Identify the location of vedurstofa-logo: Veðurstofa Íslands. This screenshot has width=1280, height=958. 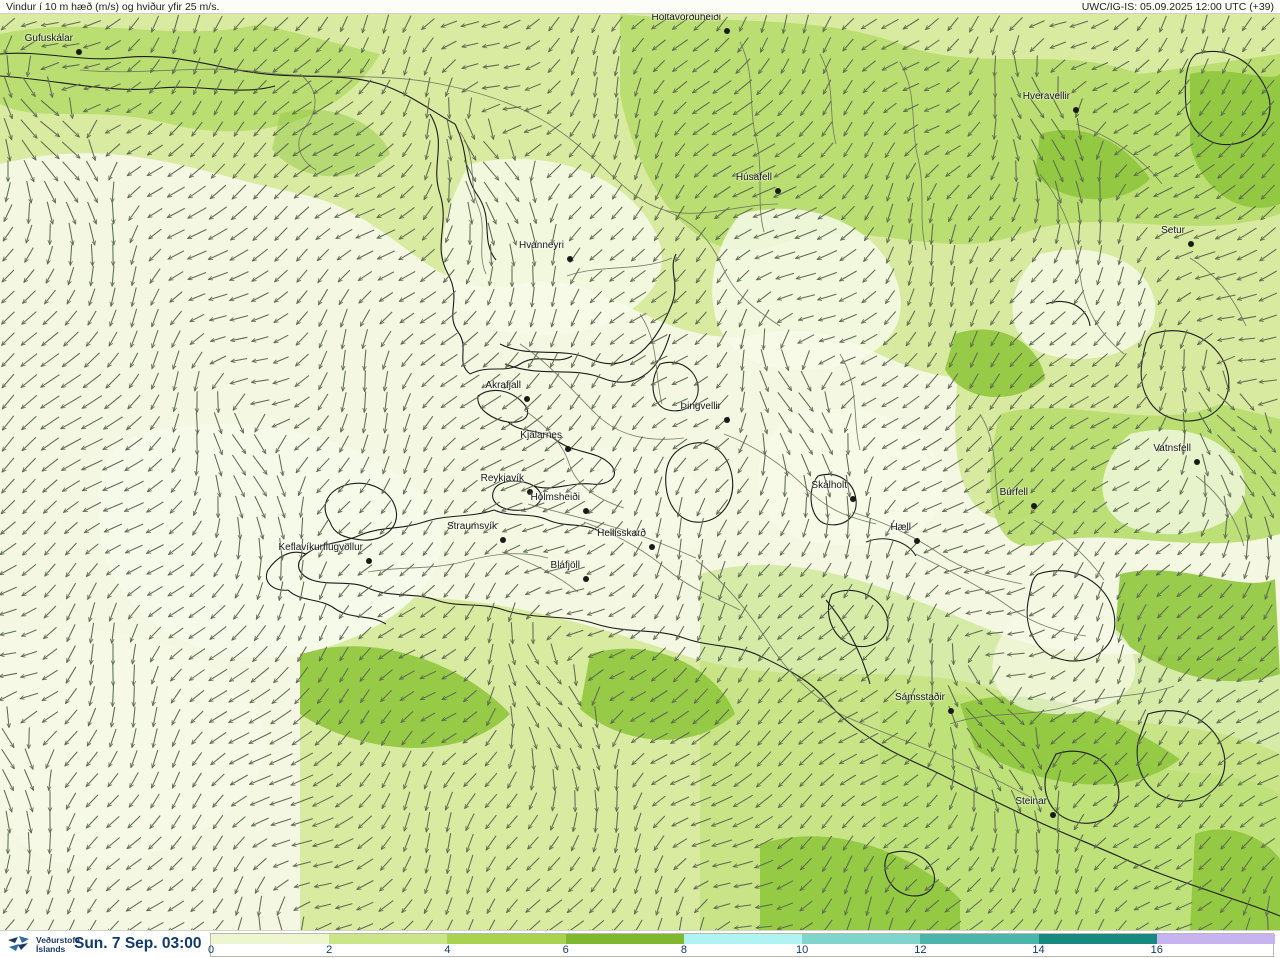
(43, 945).